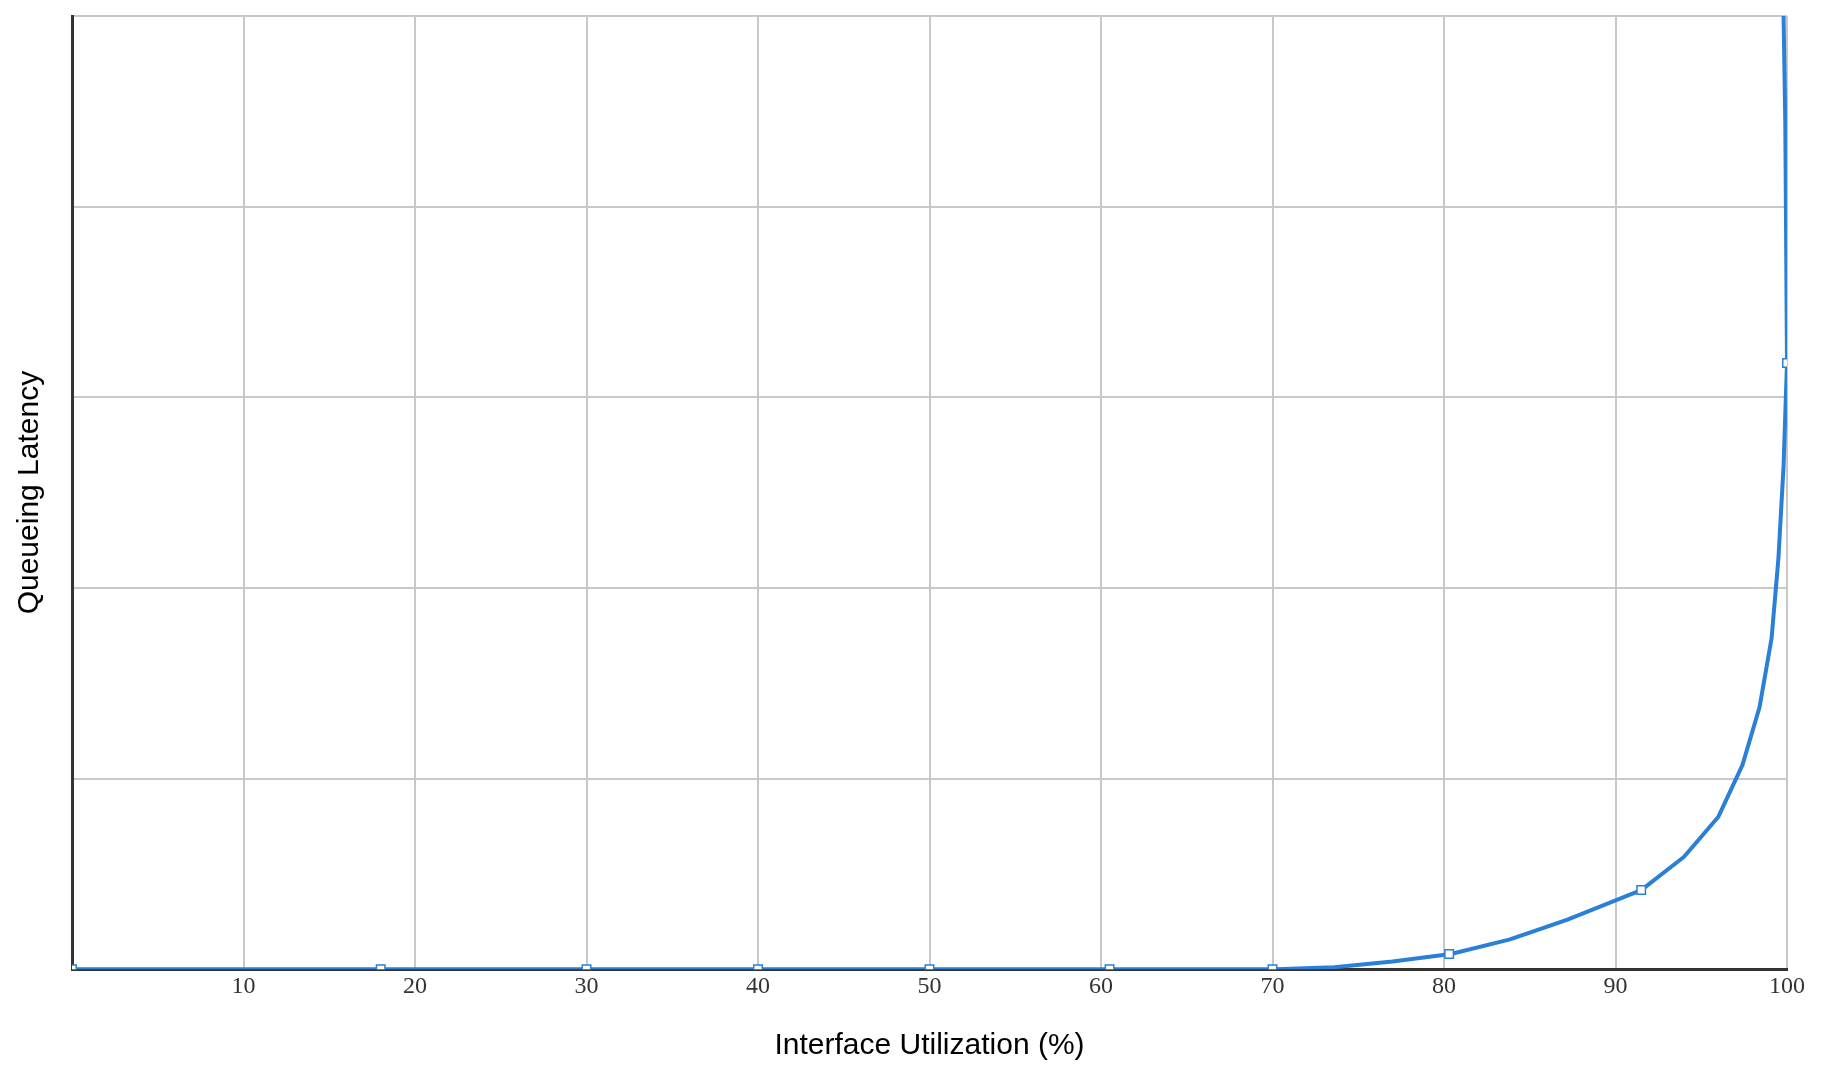 This screenshot has height=1080, width=1823. I want to click on y-axis-title: Queueing Latency, so click(28, 492).